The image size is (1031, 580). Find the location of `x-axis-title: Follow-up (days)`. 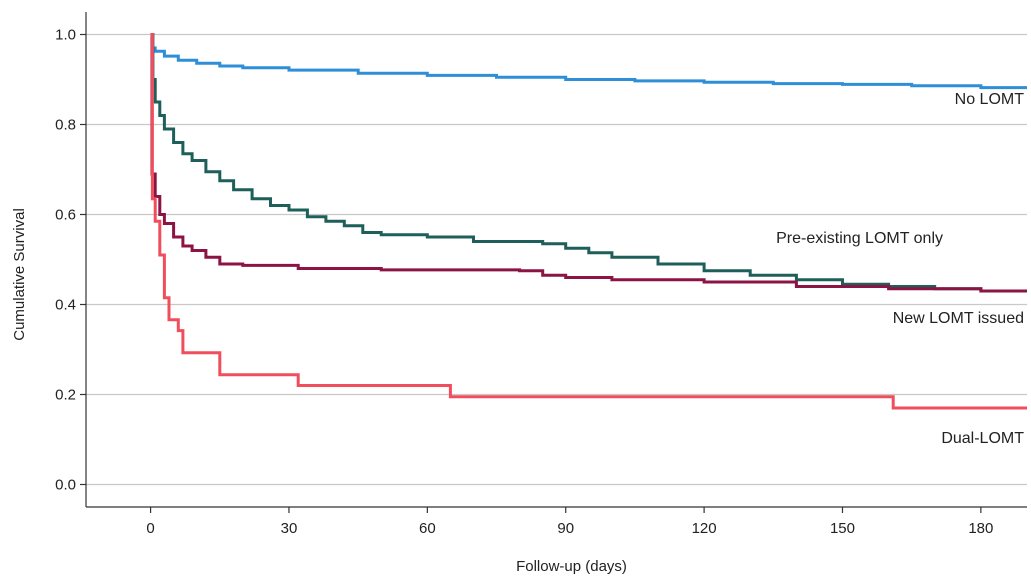

x-axis-title: Follow-up (days) is located at coordinates (571, 566).